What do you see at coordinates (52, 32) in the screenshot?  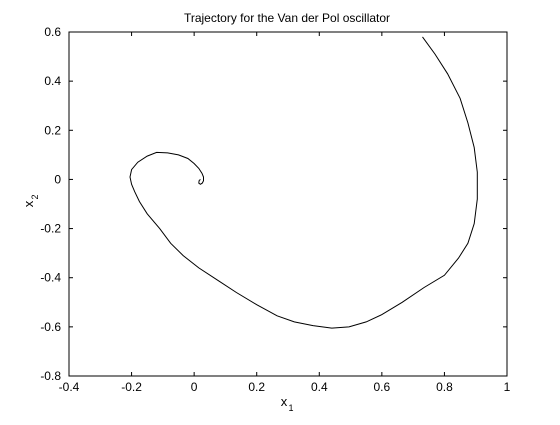 I see `y-tick-label: 0.6` at bounding box center [52, 32].